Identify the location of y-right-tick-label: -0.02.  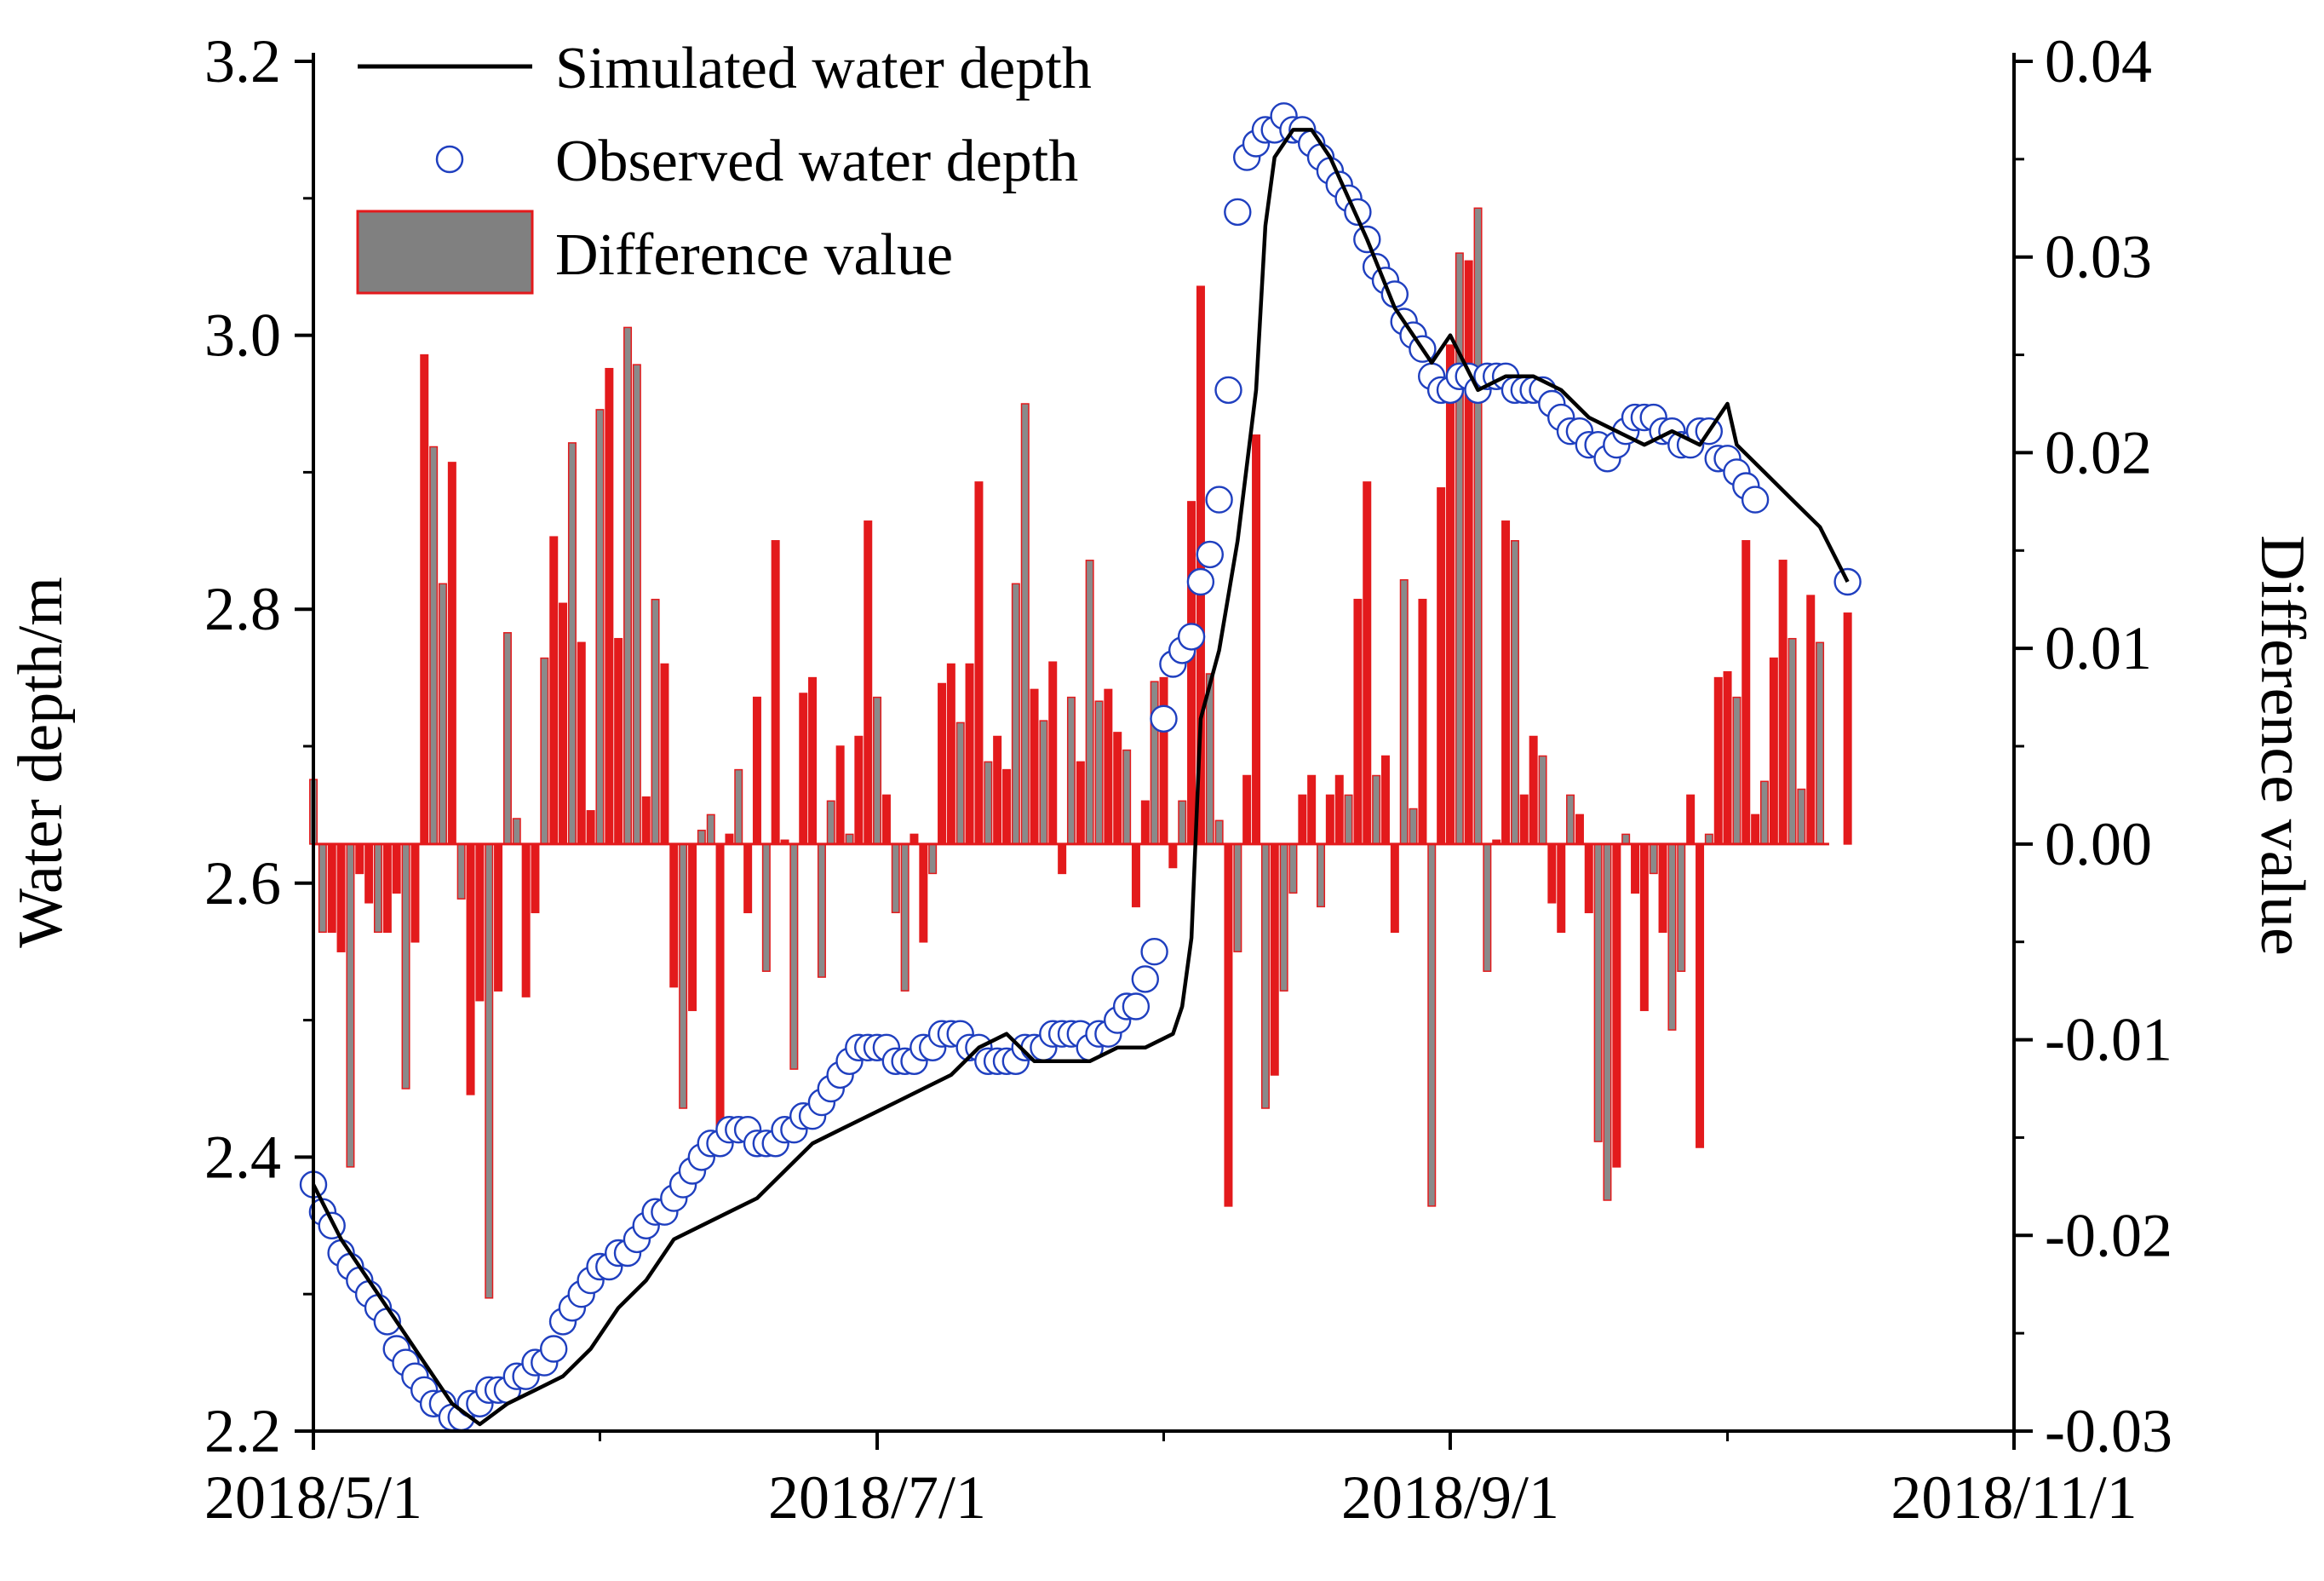
(2108, 1235).